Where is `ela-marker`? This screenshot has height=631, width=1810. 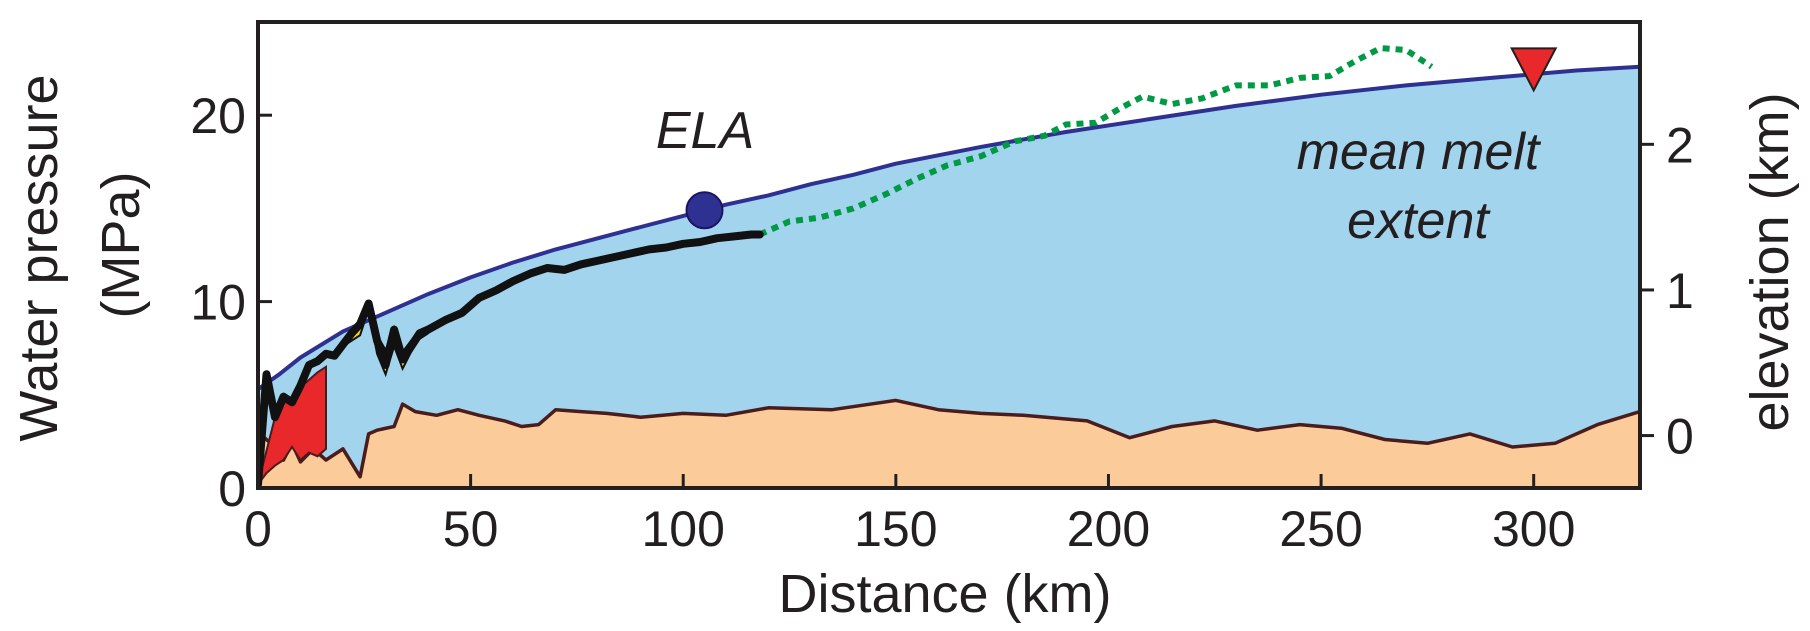 ela-marker is located at coordinates (704, 210).